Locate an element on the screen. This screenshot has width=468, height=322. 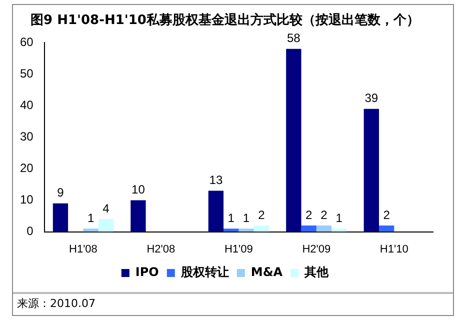
data-label: 39 is located at coordinates (371, 98).